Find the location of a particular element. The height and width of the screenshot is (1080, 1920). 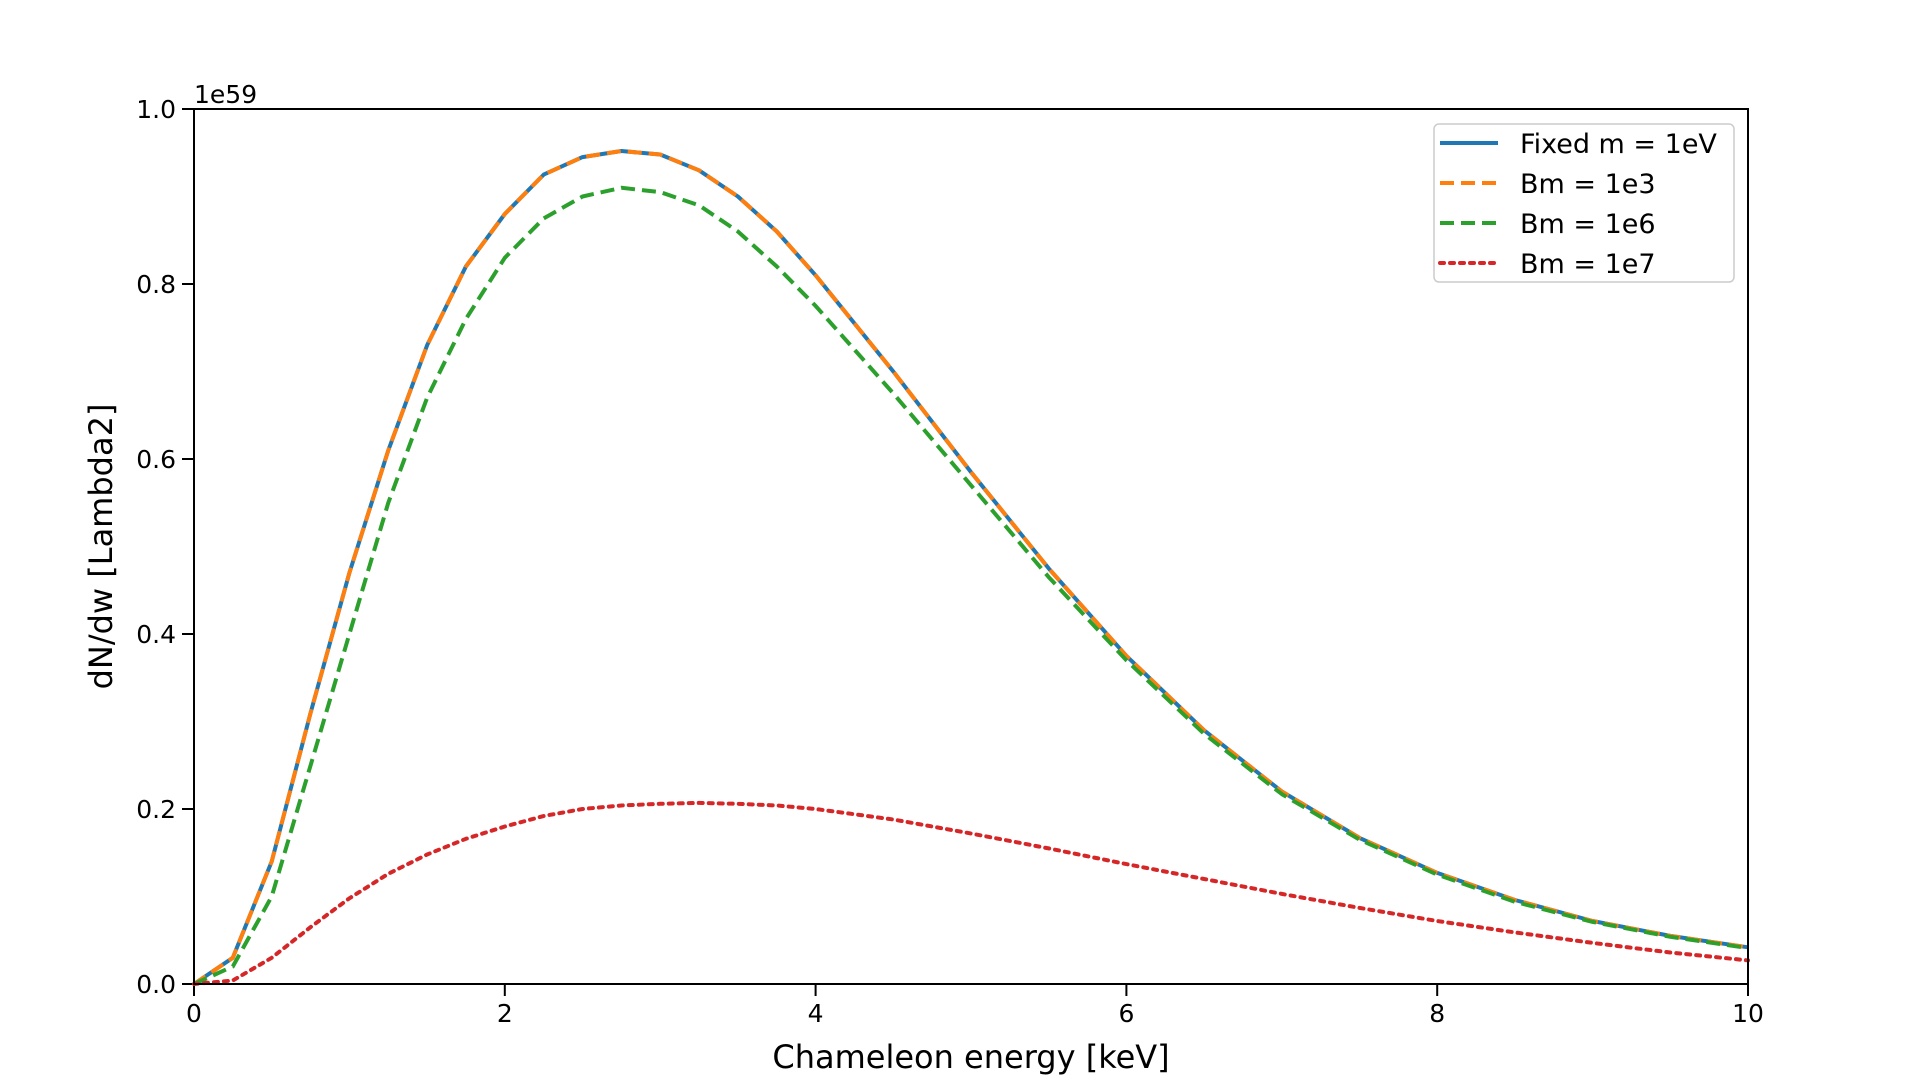

legend: Fixed m = 1eV Bm = 1e3 Bm = 1e6 Bm = 1e7 is located at coordinates (1584, 203).